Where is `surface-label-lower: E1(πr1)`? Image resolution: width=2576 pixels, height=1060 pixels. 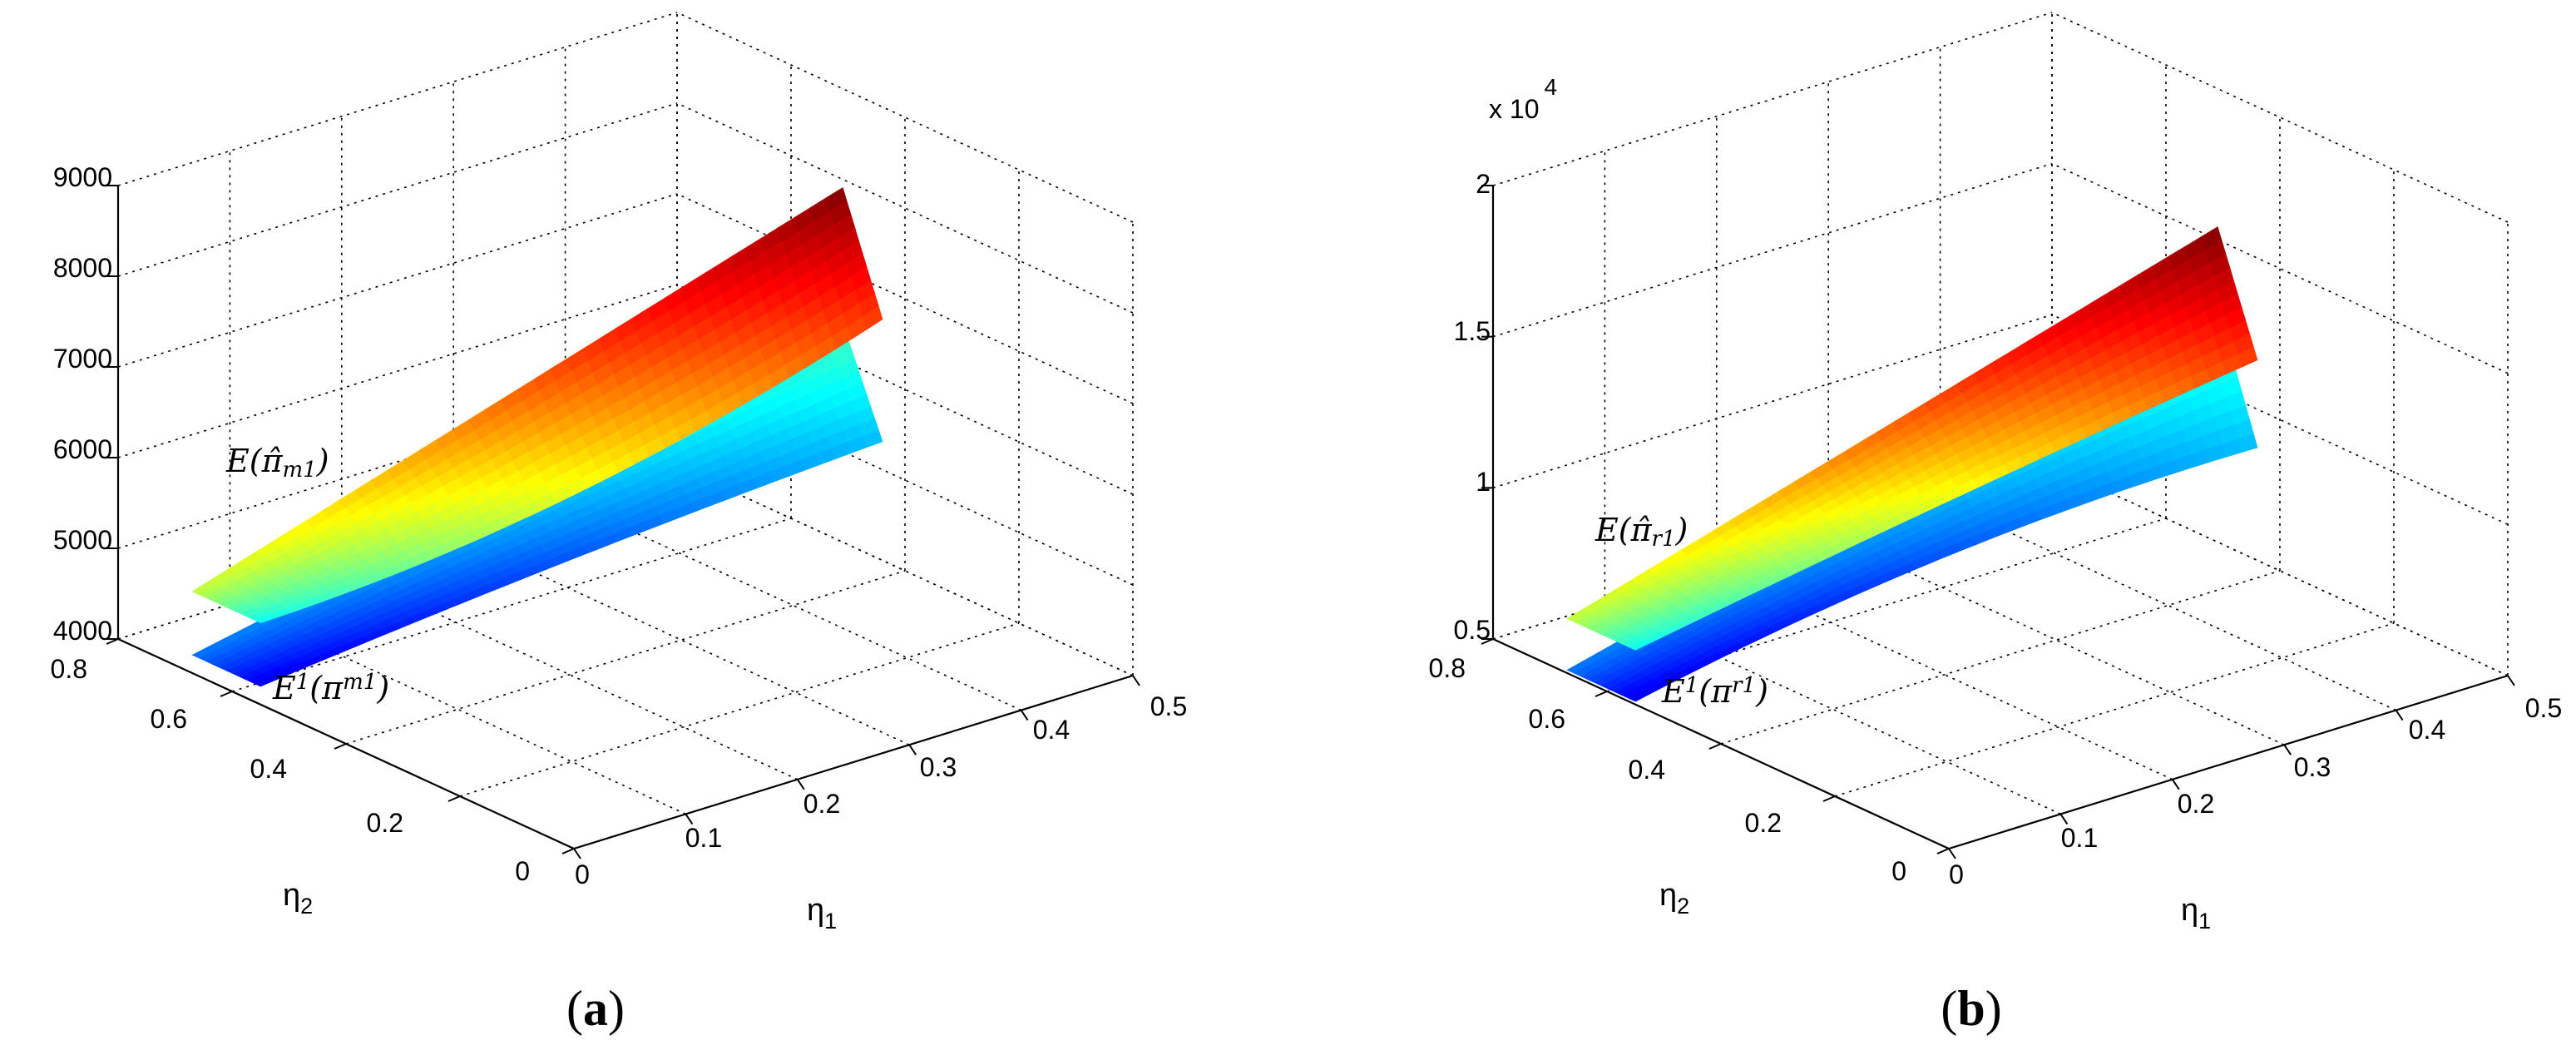 surface-label-lower: E1(πr1) is located at coordinates (1715, 691).